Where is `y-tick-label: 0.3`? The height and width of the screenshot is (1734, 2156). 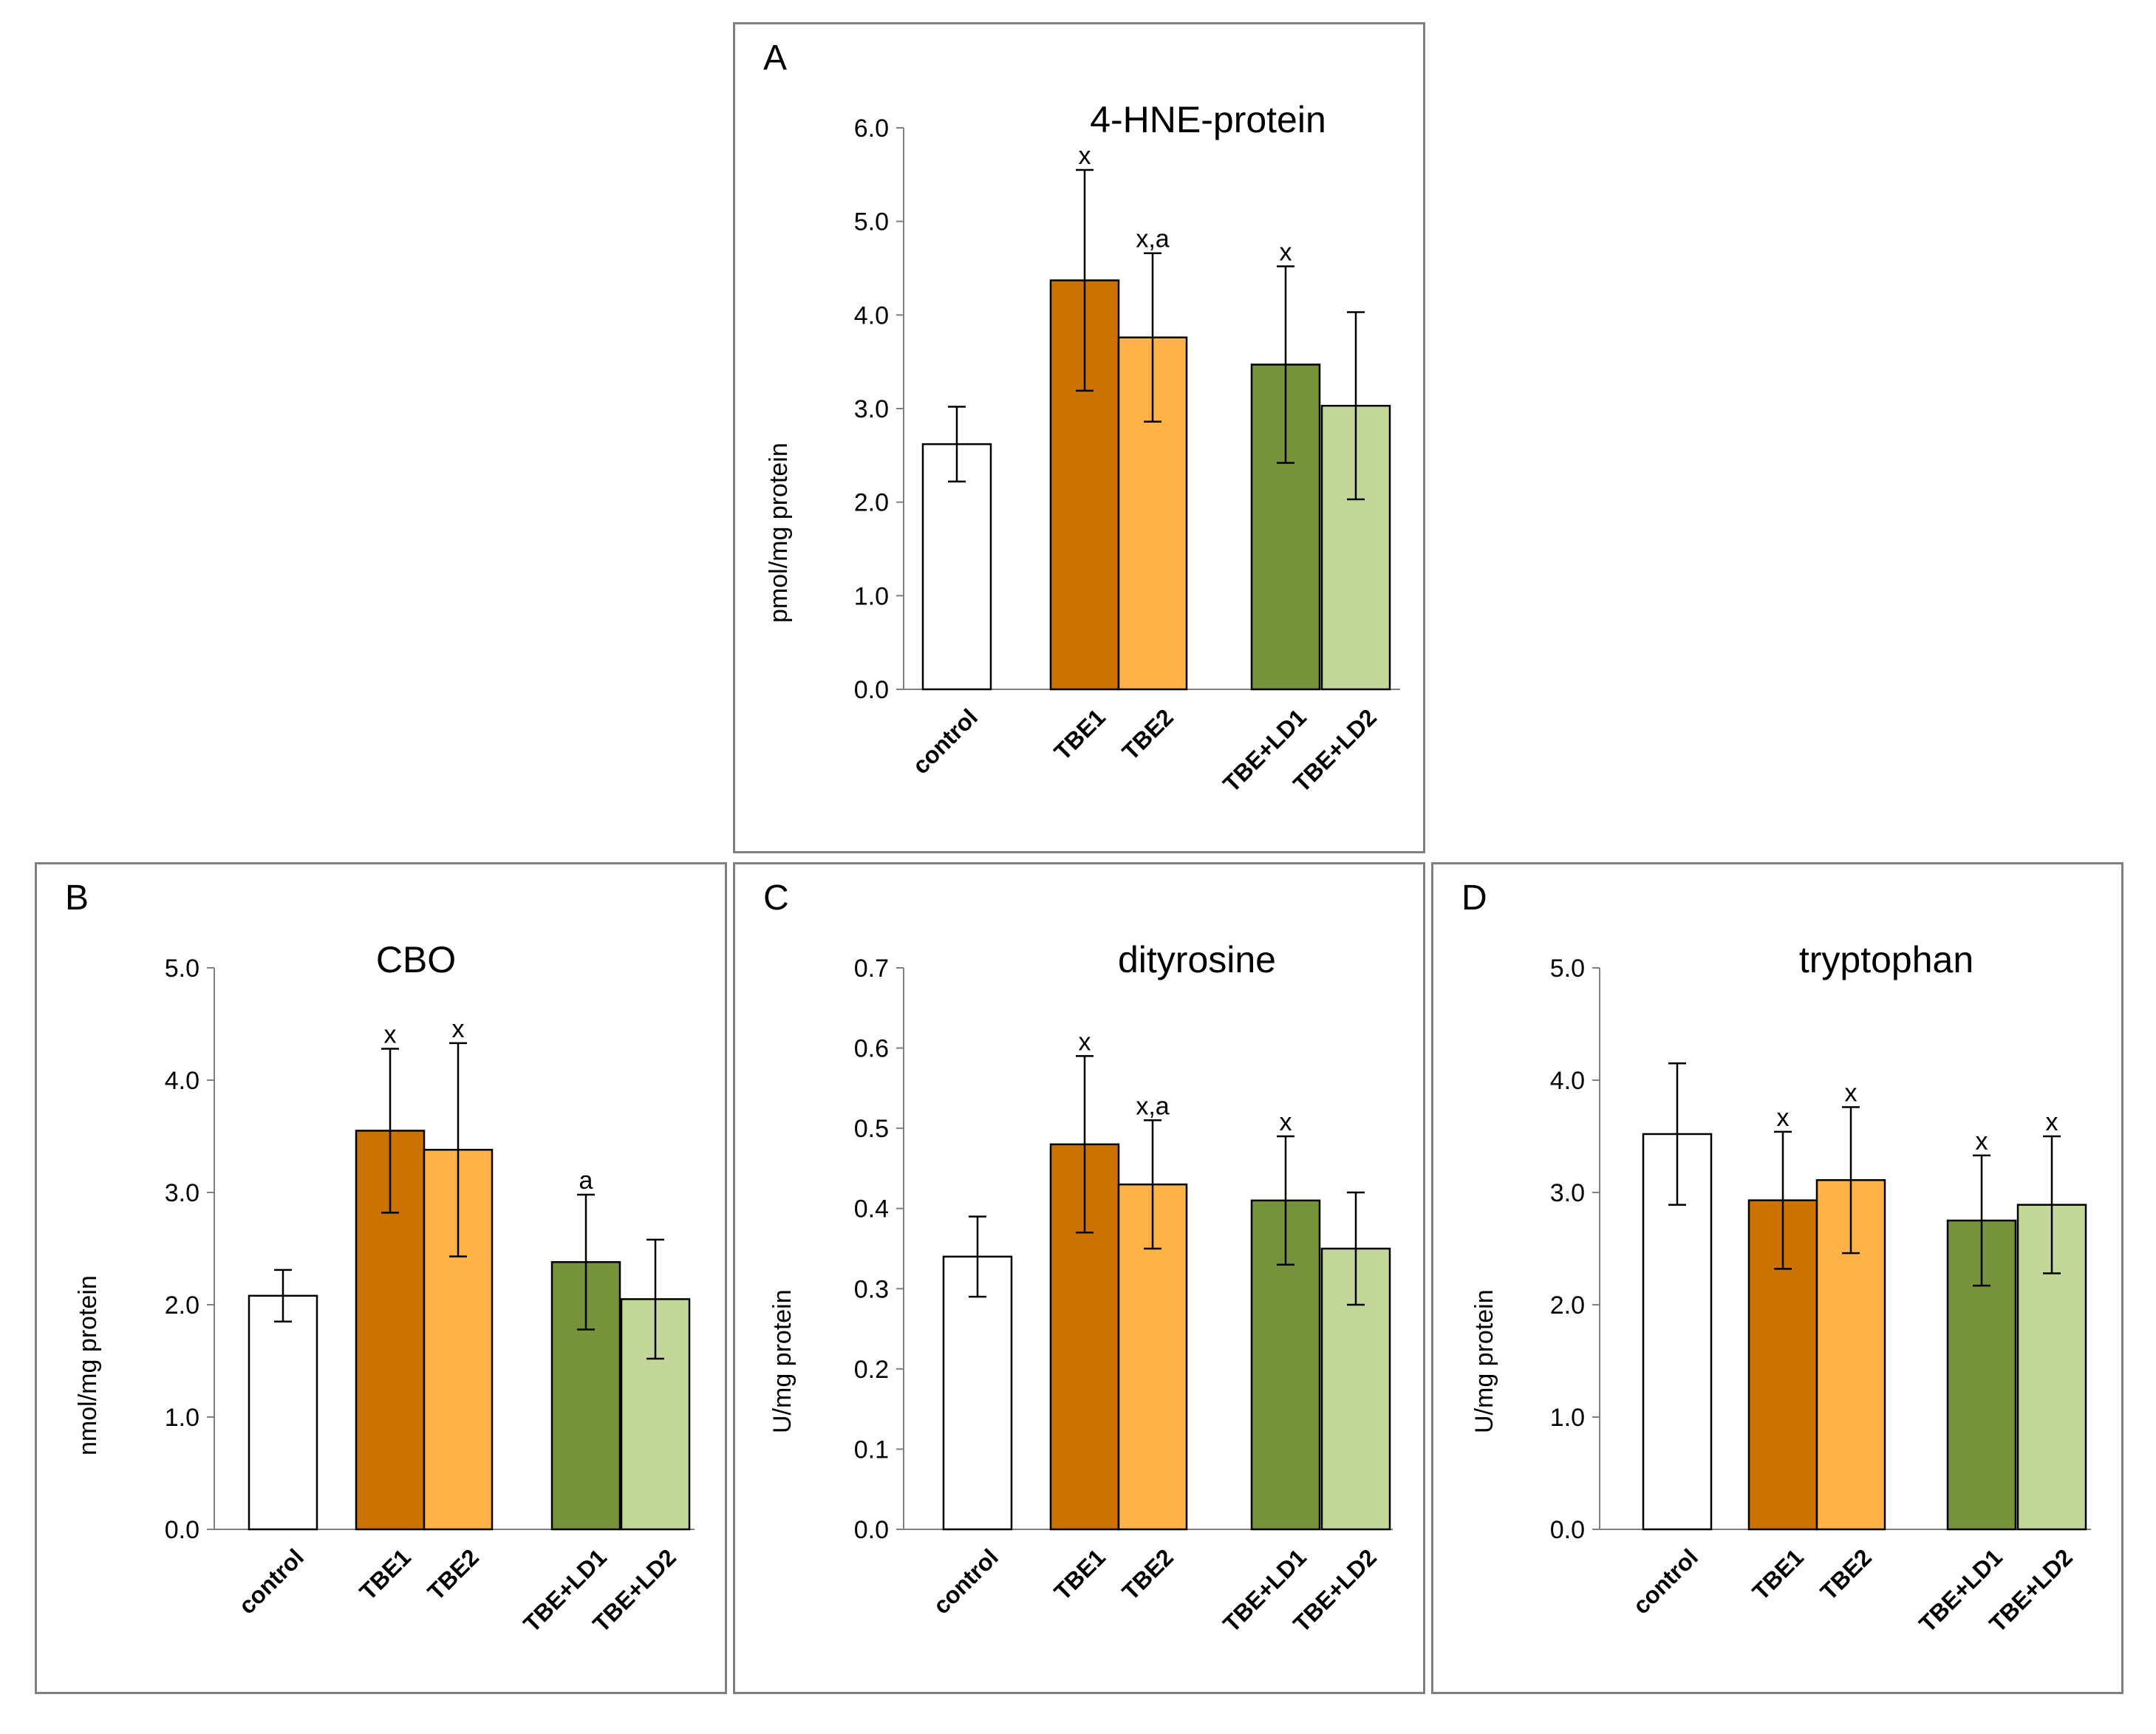
y-tick-label: 0.3 is located at coordinates (871, 1289).